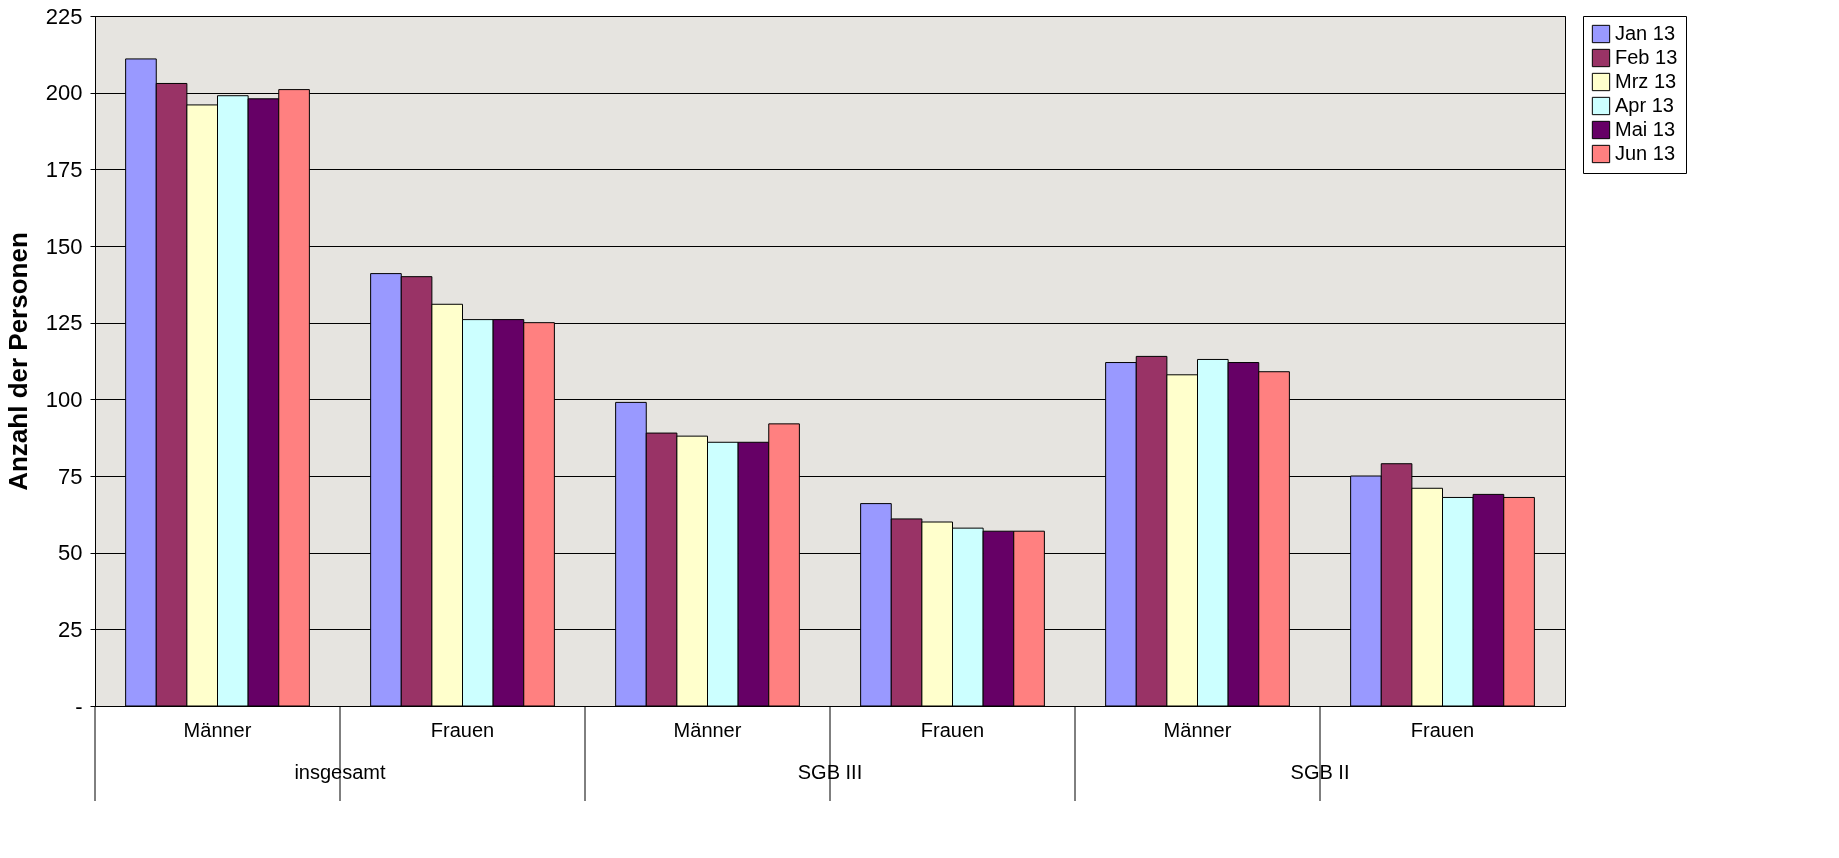  What do you see at coordinates (1645, 33) in the screenshot?
I see `legend-label: Jan 13` at bounding box center [1645, 33].